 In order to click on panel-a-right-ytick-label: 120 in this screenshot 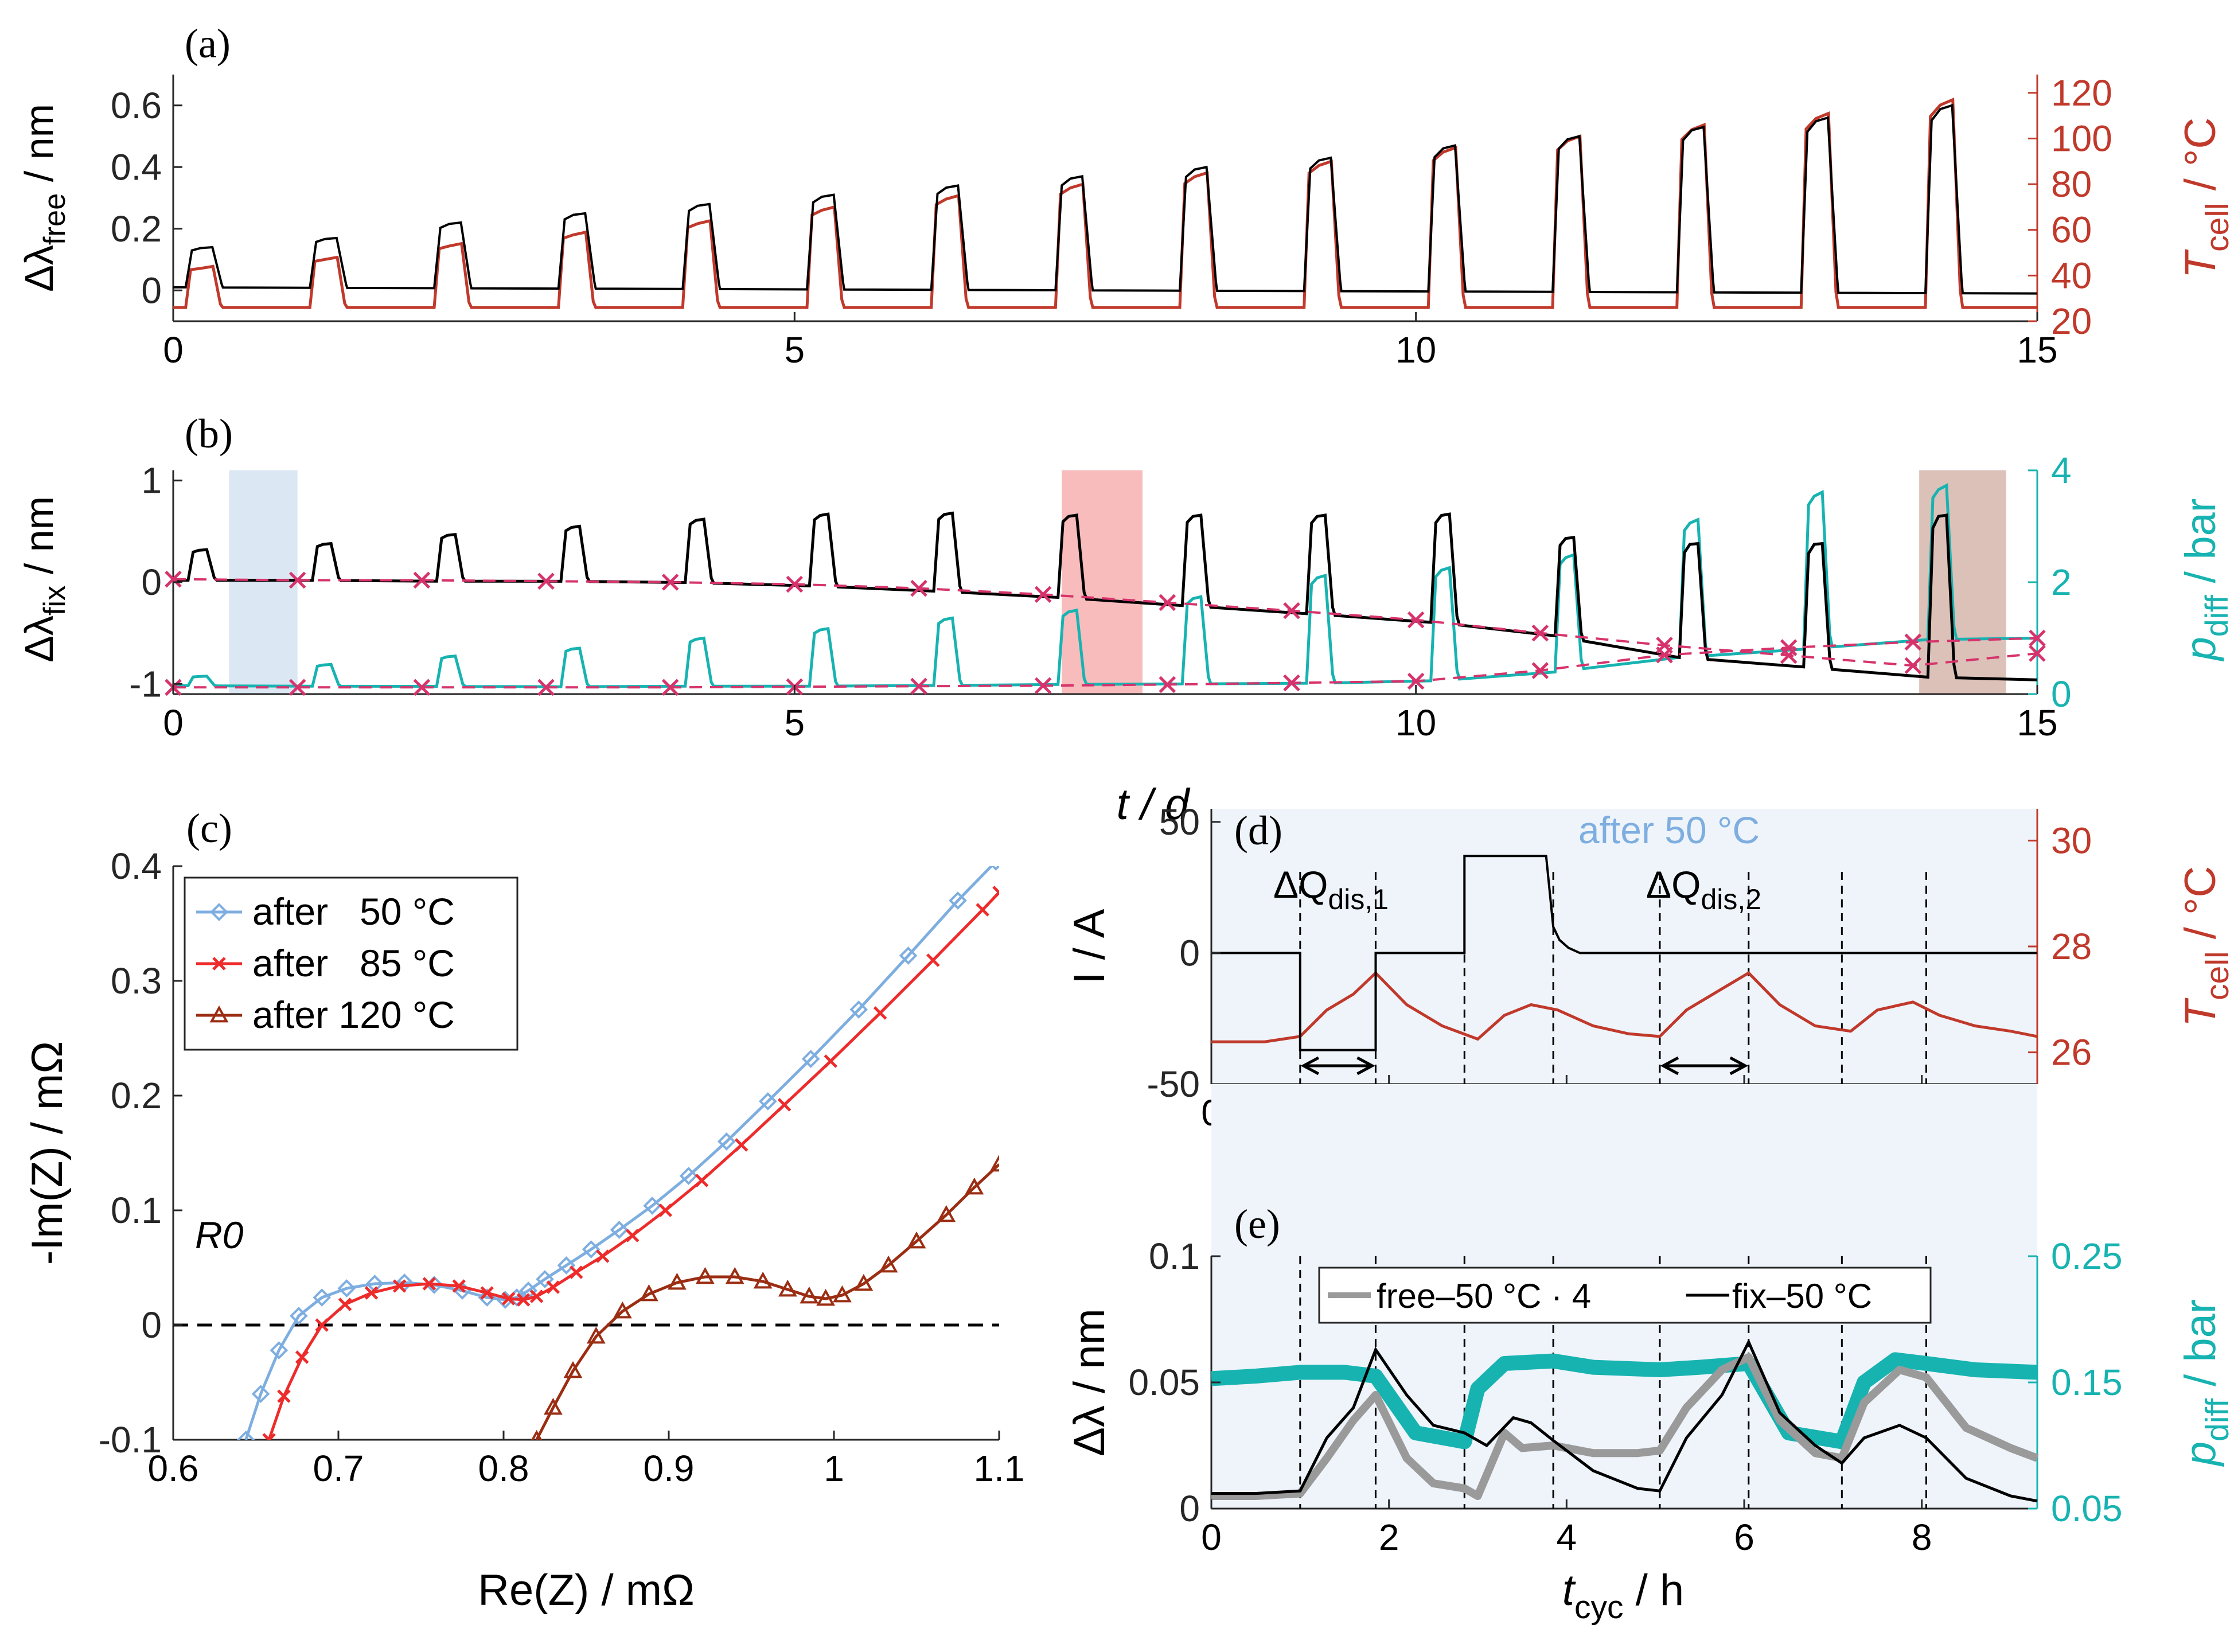, I will do `click(2081, 93)`.